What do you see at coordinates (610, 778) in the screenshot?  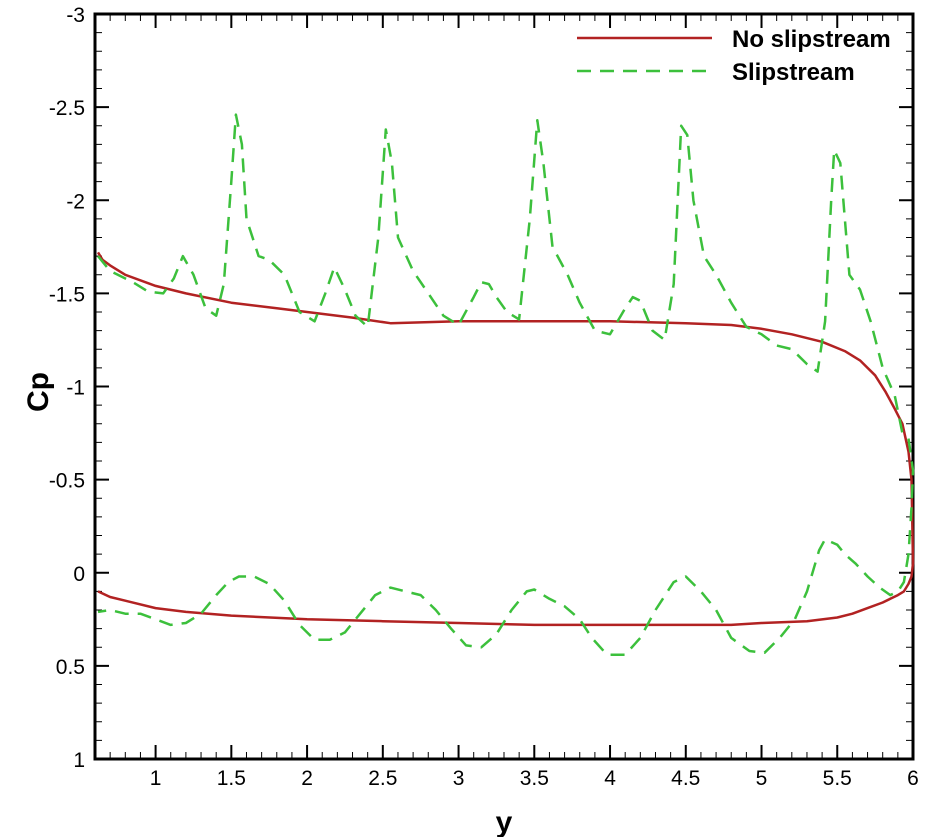 I see `x-tick-label: 4` at bounding box center [610, 778].